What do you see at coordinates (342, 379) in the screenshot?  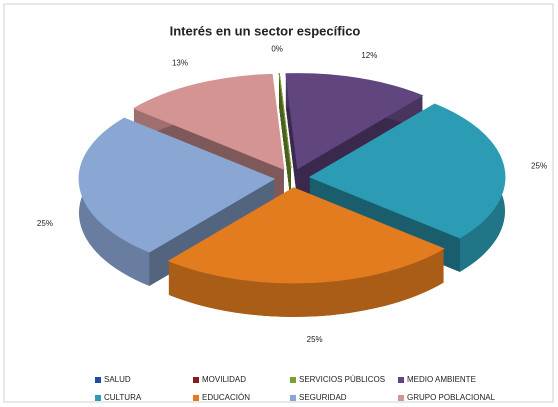 I see `legend-label: SERVICIOS PÚBLICOS` at bounding box center [342, 379].